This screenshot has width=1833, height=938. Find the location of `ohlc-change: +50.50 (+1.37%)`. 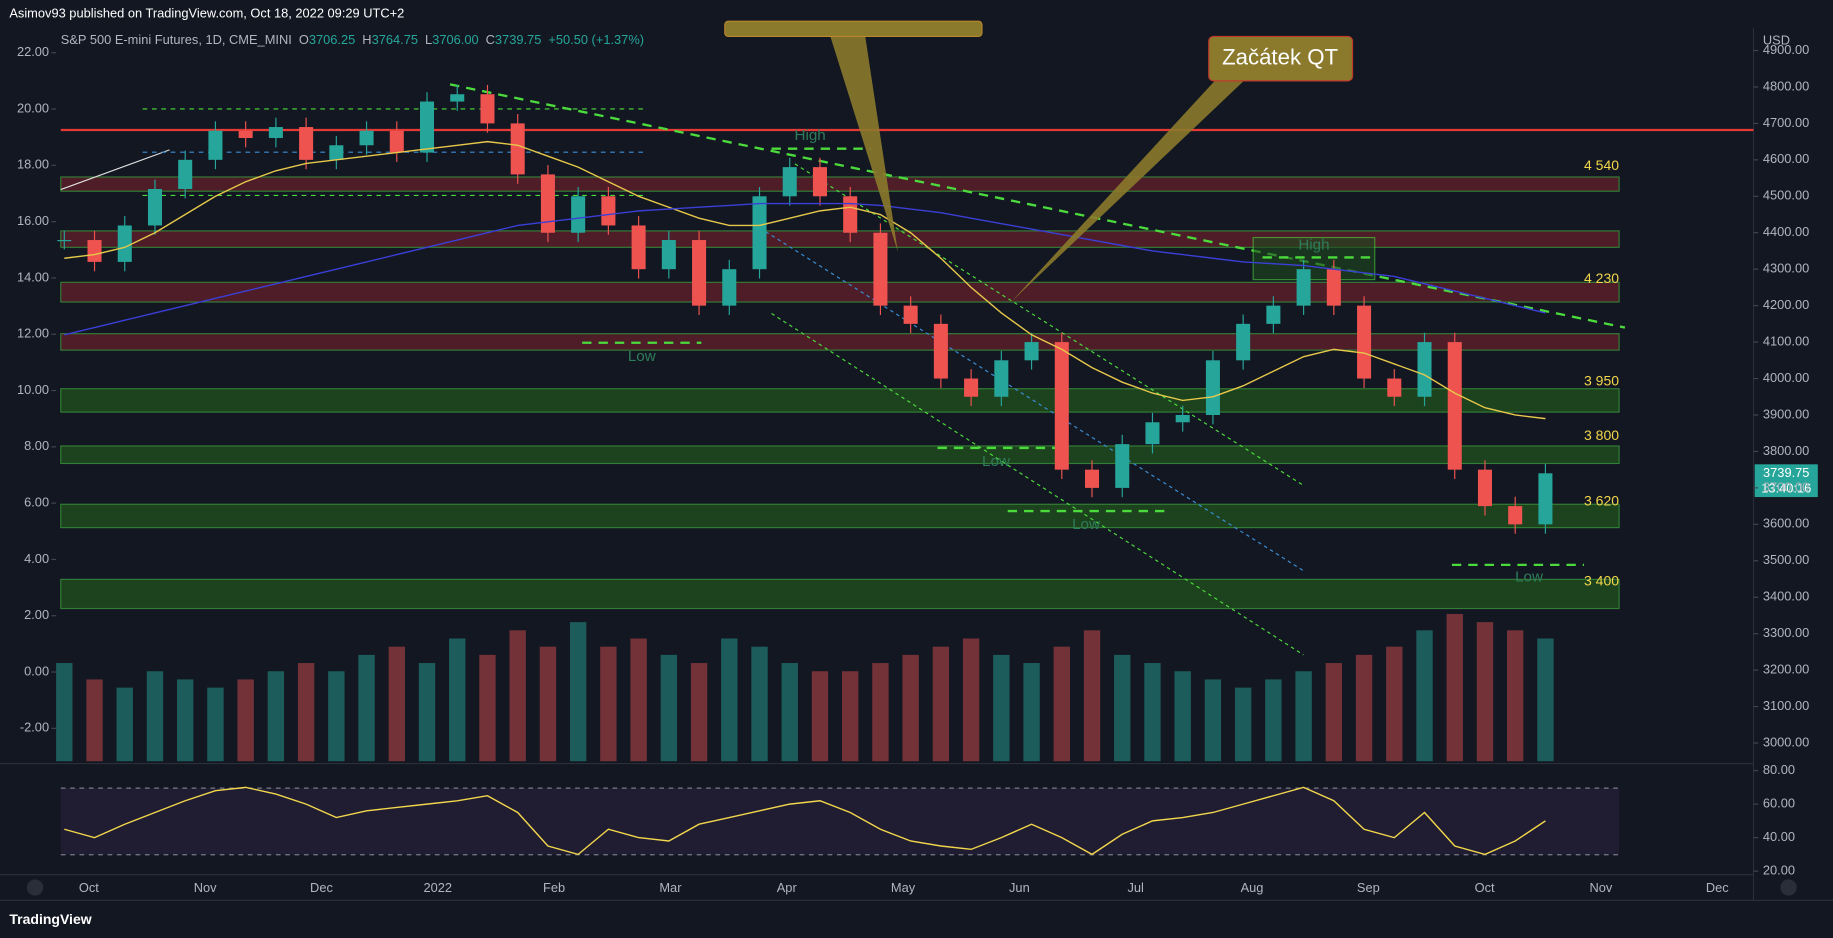

ohlc-change: +50.50 (+1.37%) is located at coordinates (596, 40).